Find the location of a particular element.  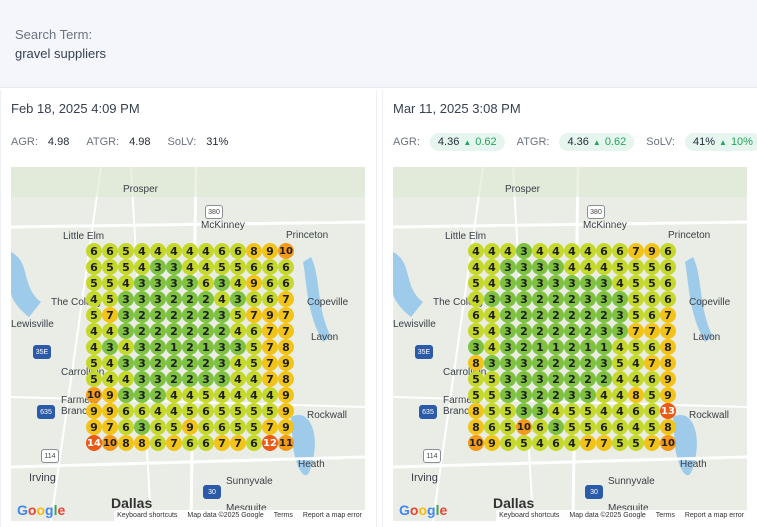

rank-point: 1 is located at coordinates (588, 347).